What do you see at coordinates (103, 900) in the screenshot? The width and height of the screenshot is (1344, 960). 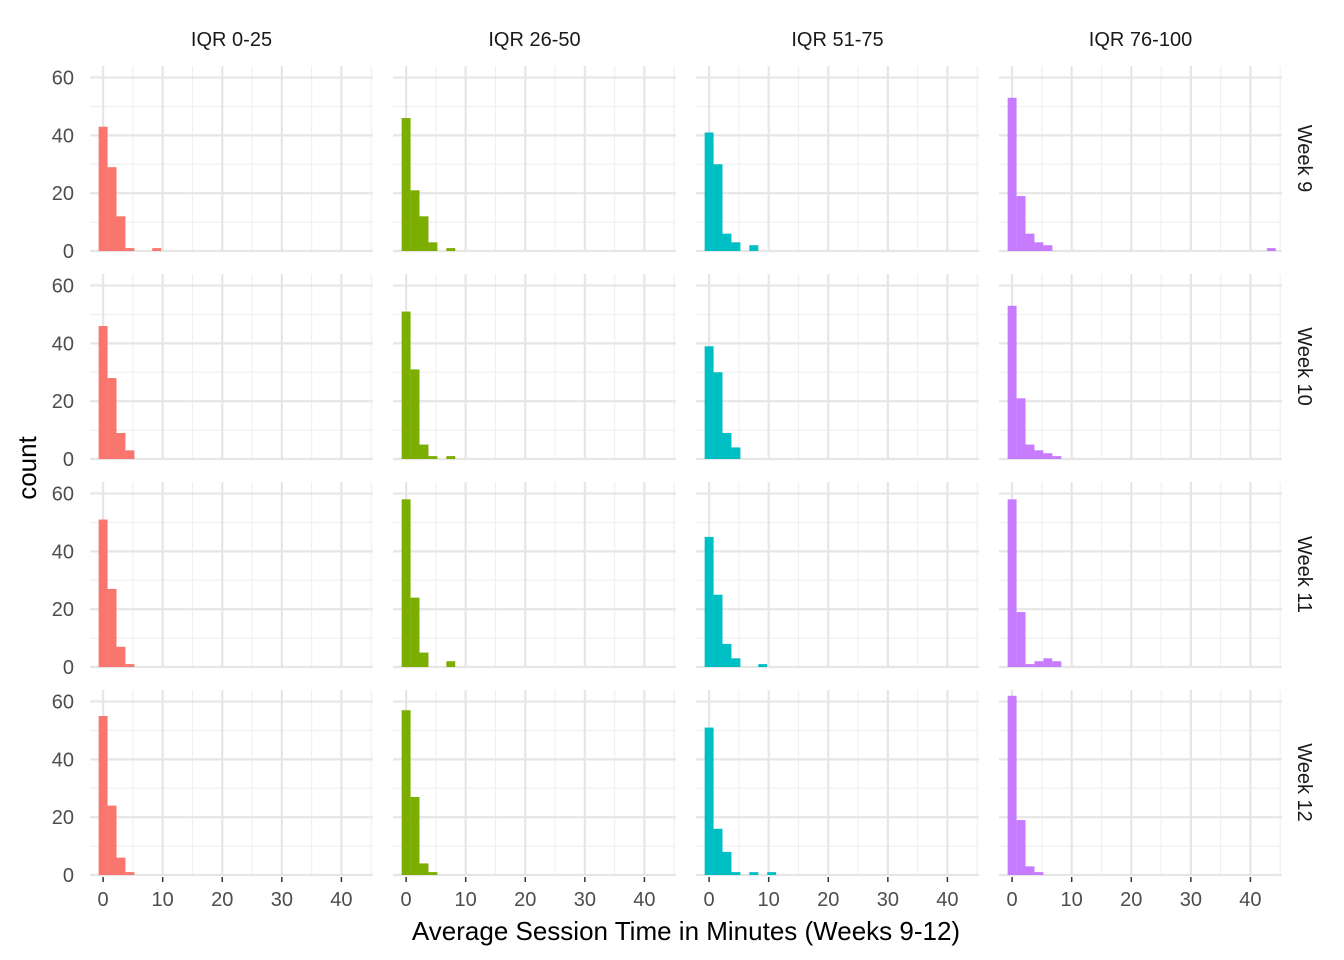 I see `x-tick-label: 0` at bounding box center [103, 900].